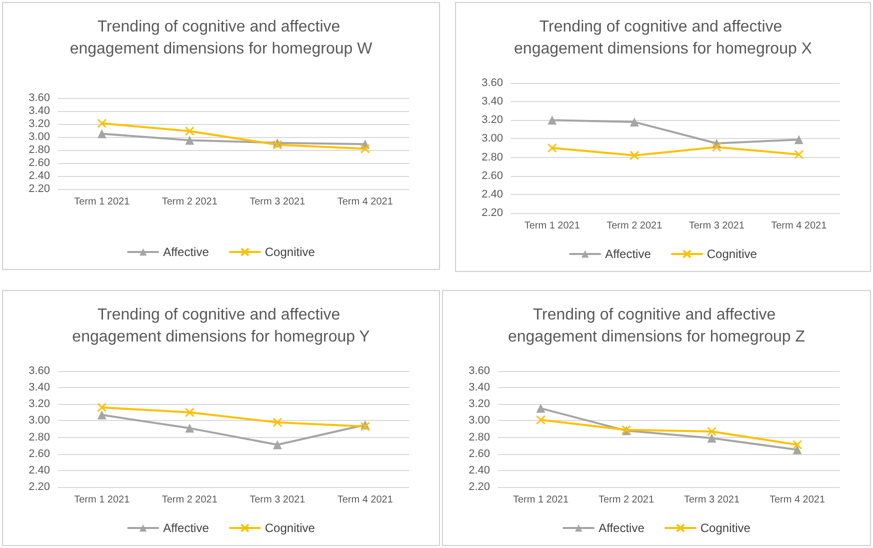 Image resolution: width=873 pixels, height=548 pixels. I want to click on chart-title: Trending of cognitive and affective engagement dimensions for homegroup Z, so click(657, 326).